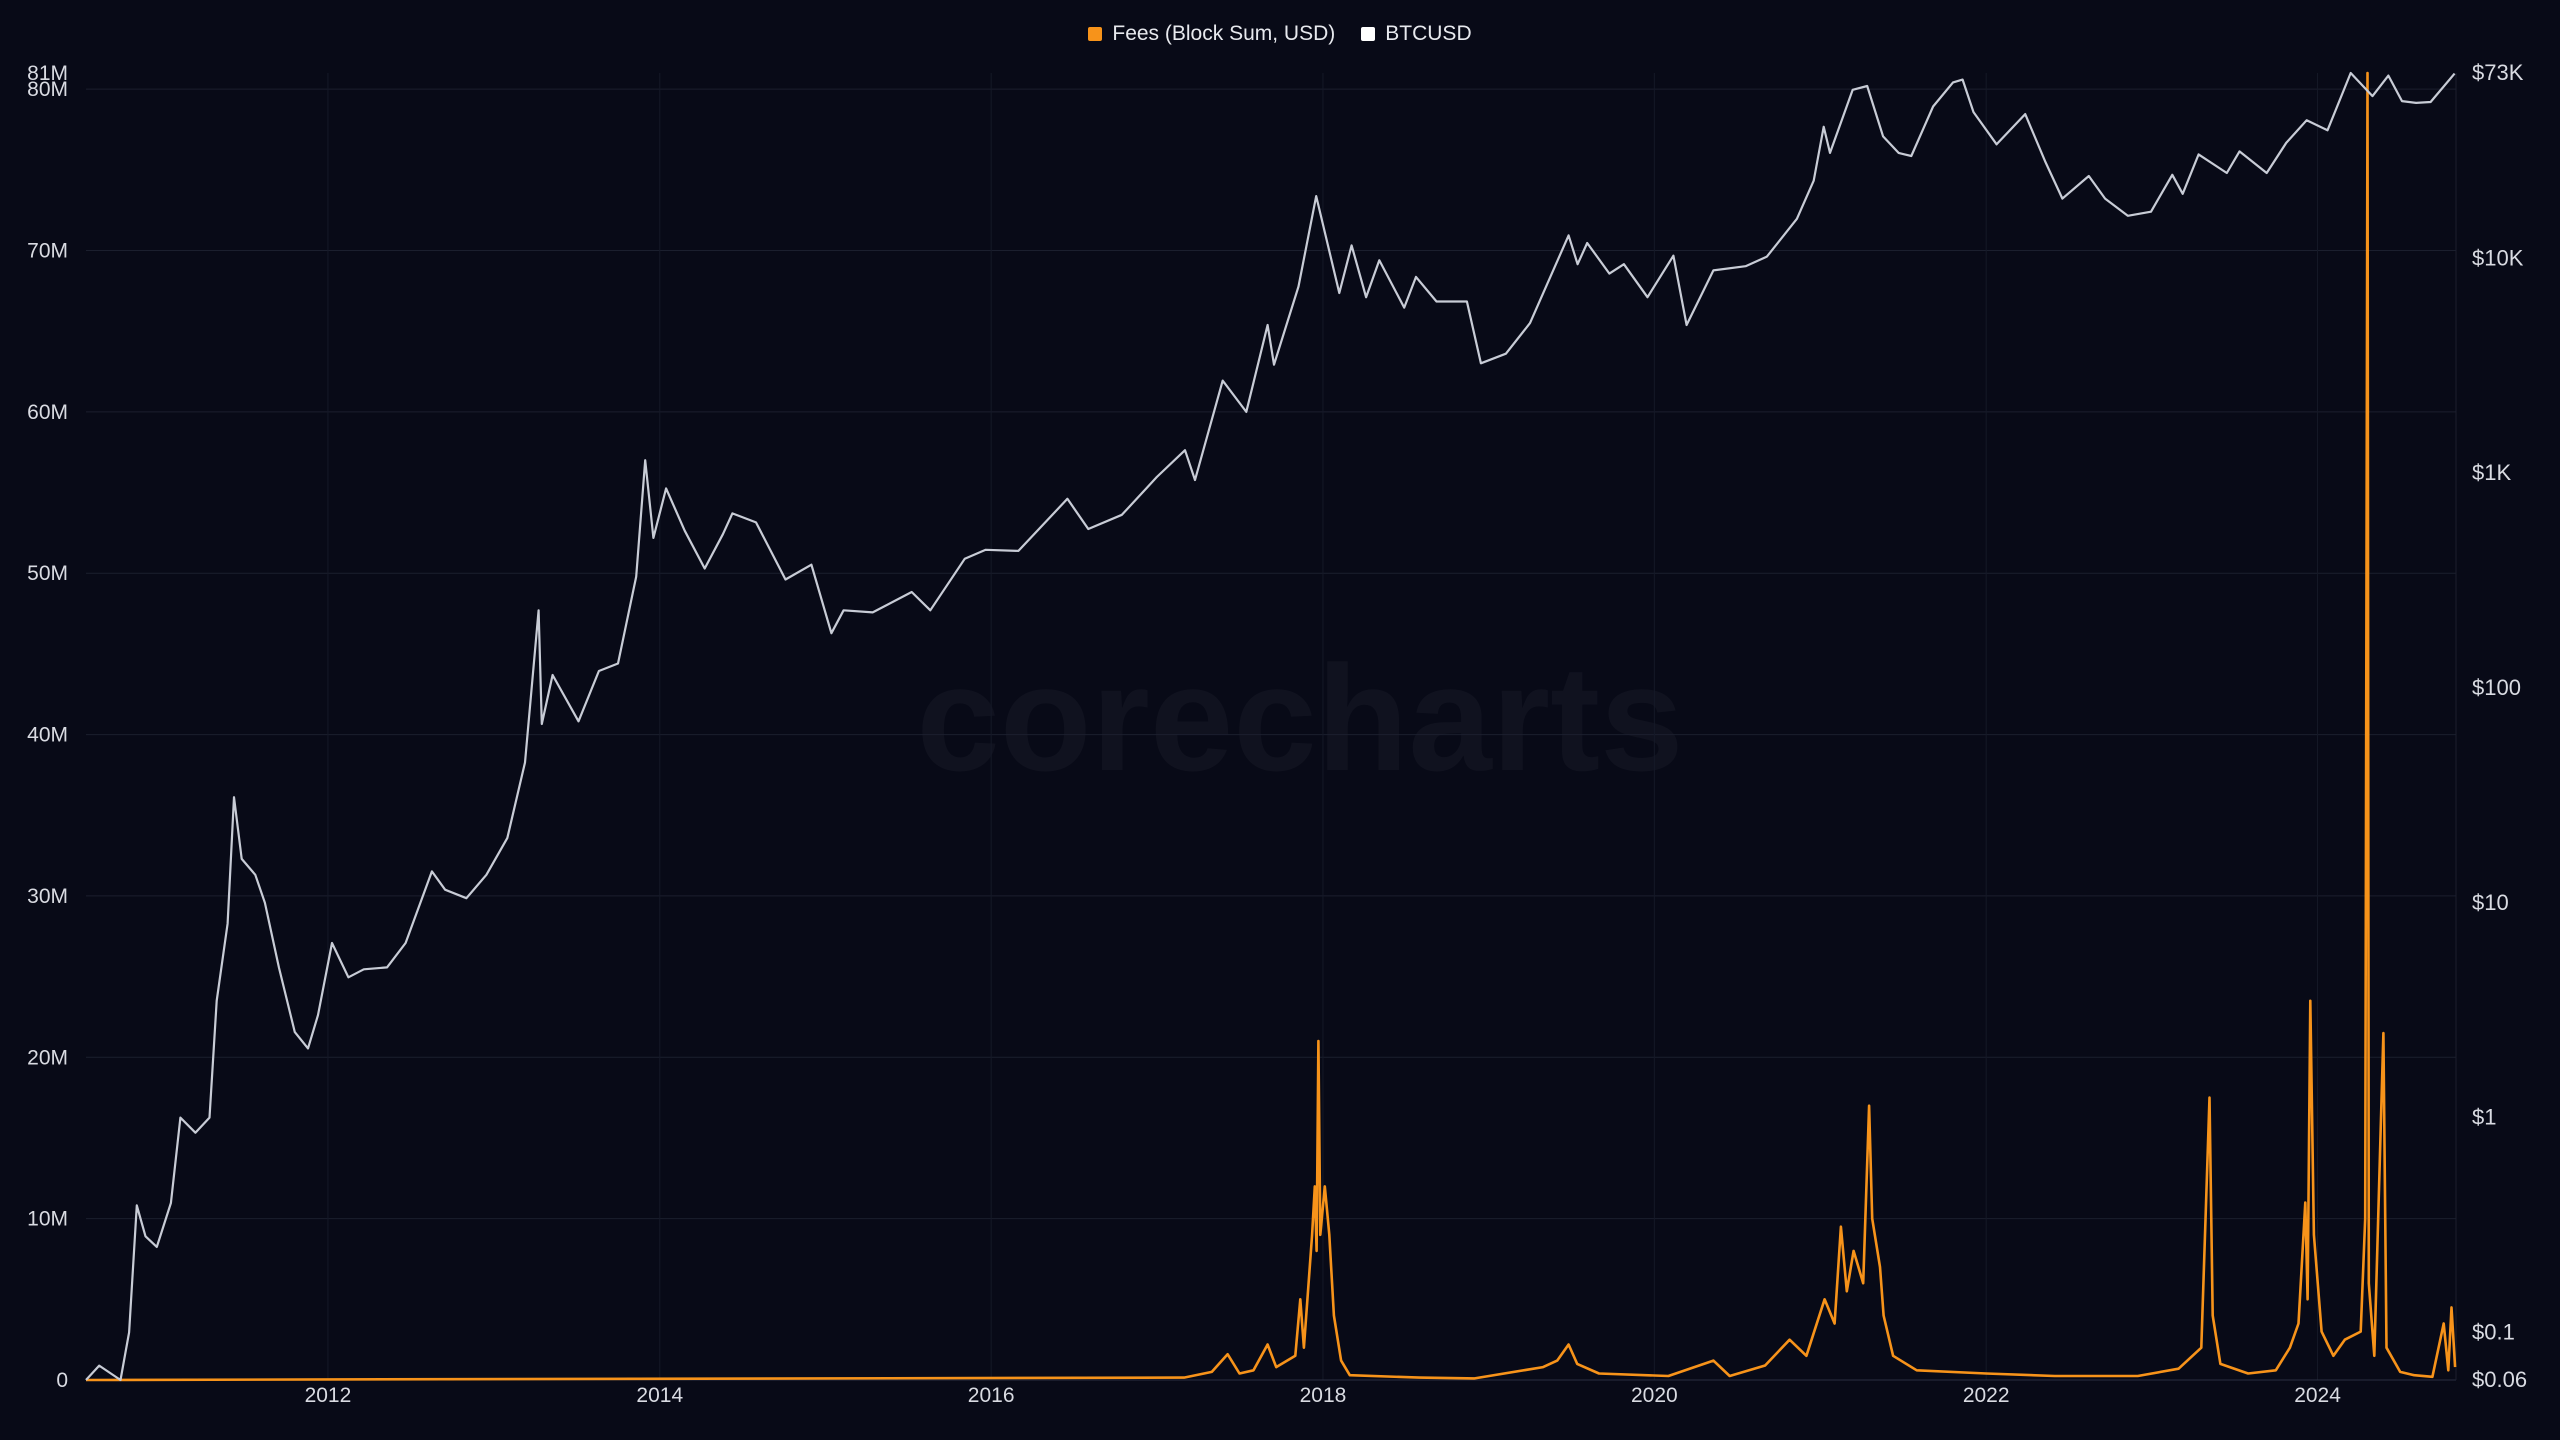 This screenshot has width=2560, height=1440. What do you see at coordinates (62, 1380) in the screenshot?
I see `y-left-tick-label: 0` at bounding box center [62, 1380].